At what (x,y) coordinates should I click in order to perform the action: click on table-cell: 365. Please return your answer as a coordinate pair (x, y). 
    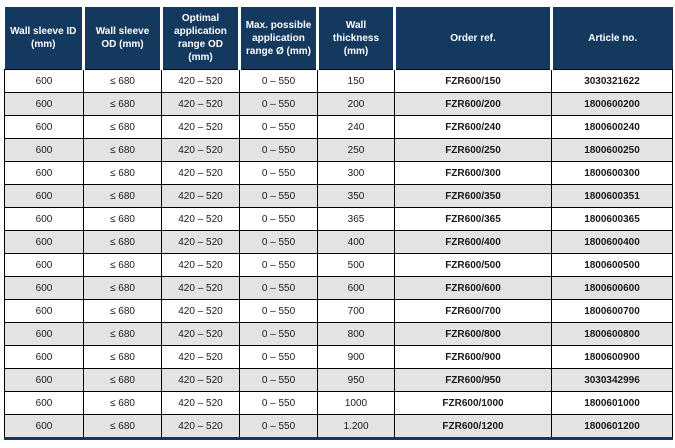
    Looking at the image, I should click on (356, 219).